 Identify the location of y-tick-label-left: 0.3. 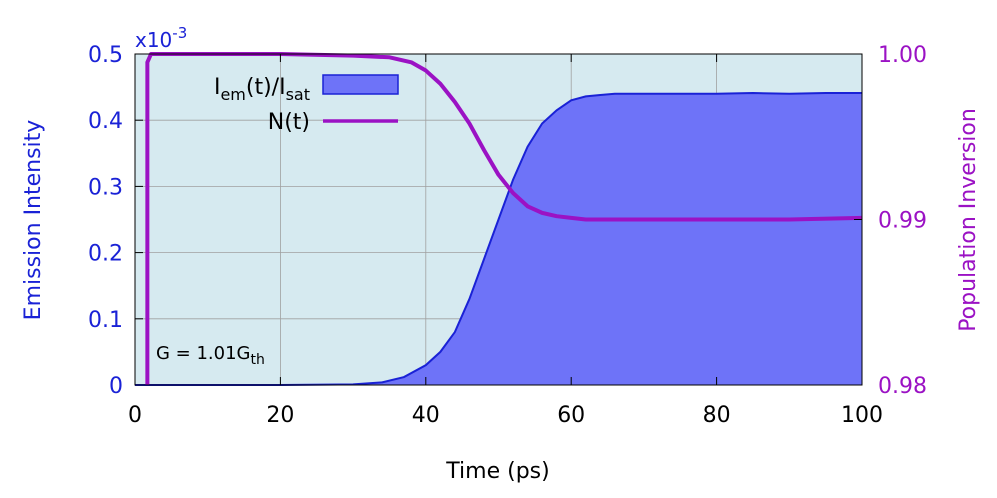
(105, 187).